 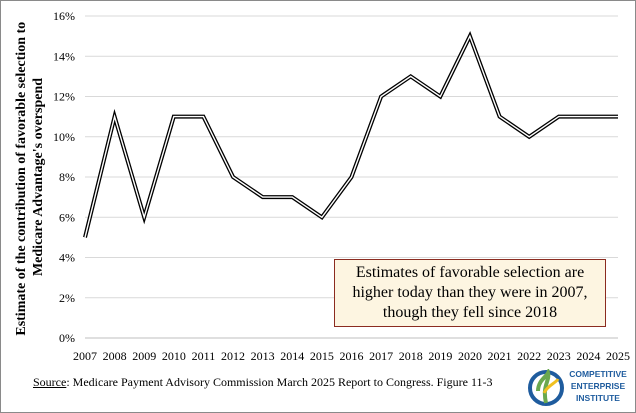 What do you see at coordinates (381, 356) in the screenshot?
I see `x-tick-label: 2017` at bounding box center [381, 356].